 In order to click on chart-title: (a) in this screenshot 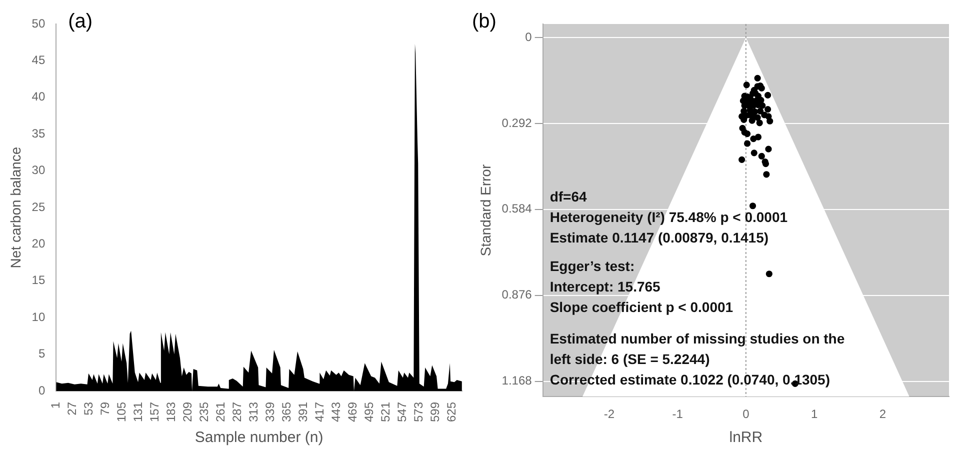, I will do `click(80, 21)`.